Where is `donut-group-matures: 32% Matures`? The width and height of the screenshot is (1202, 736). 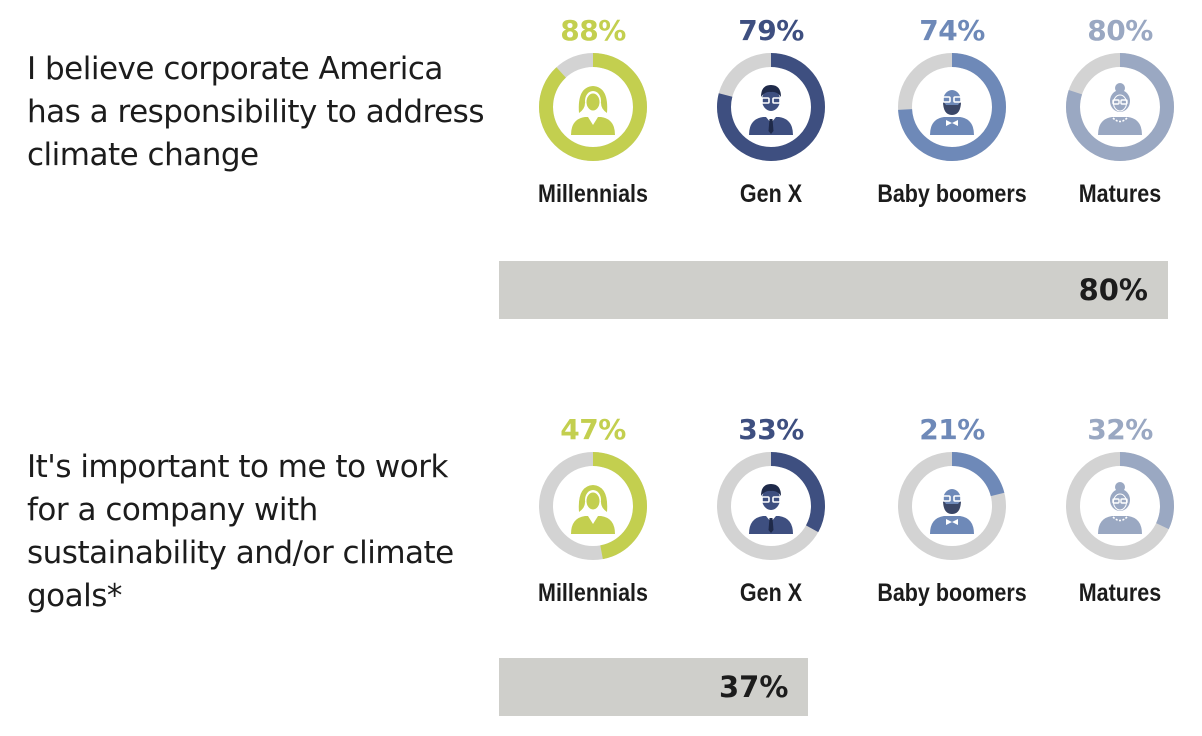 donut-group-matures: 32% Matures is located at coordinates (1116, 513).